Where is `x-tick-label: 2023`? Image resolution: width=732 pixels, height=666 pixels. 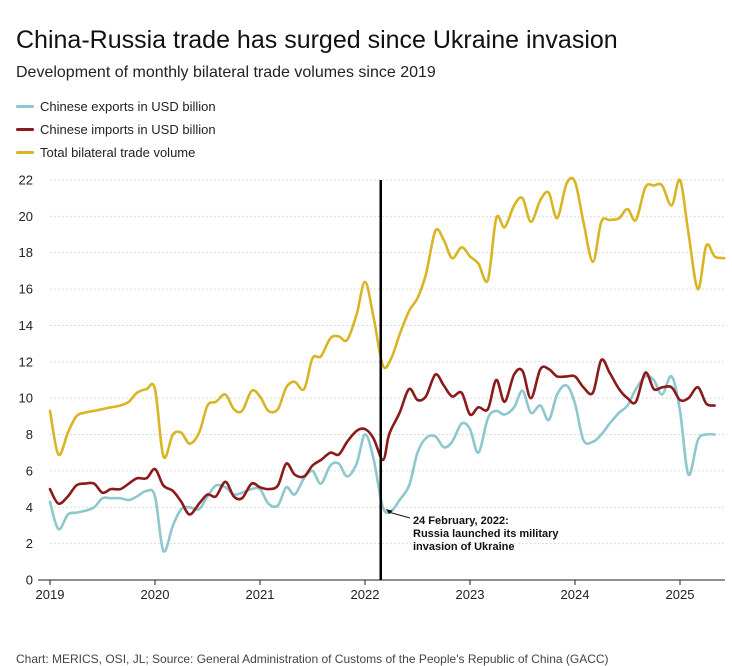
x-tick-label: 2023 is located at coordinates (470, 594).